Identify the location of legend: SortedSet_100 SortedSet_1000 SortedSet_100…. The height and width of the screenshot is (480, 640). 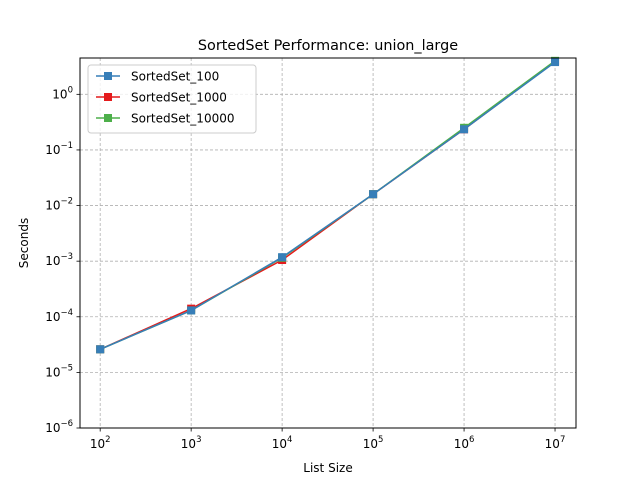
(172, 99).